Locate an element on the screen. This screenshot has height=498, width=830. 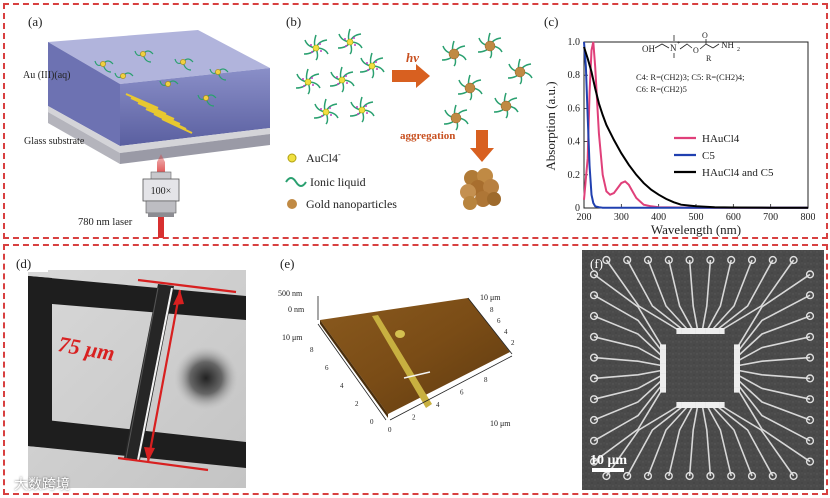
panel-c-label: (c) is located at coordinates (551, 21).